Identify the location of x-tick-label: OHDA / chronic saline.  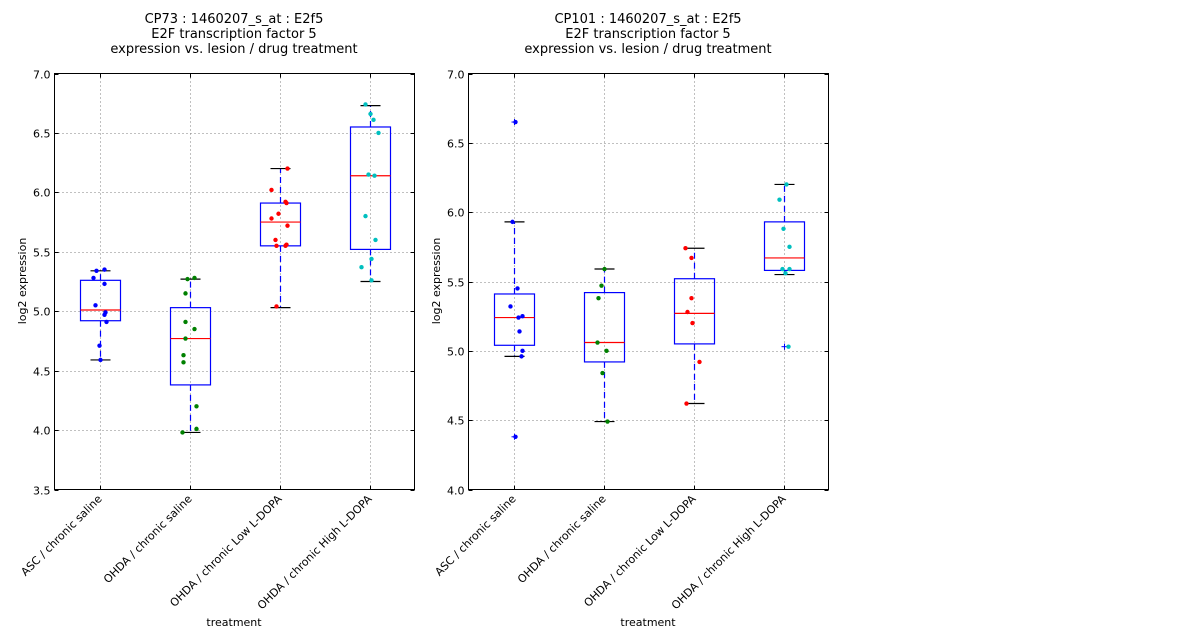
(148, 539).